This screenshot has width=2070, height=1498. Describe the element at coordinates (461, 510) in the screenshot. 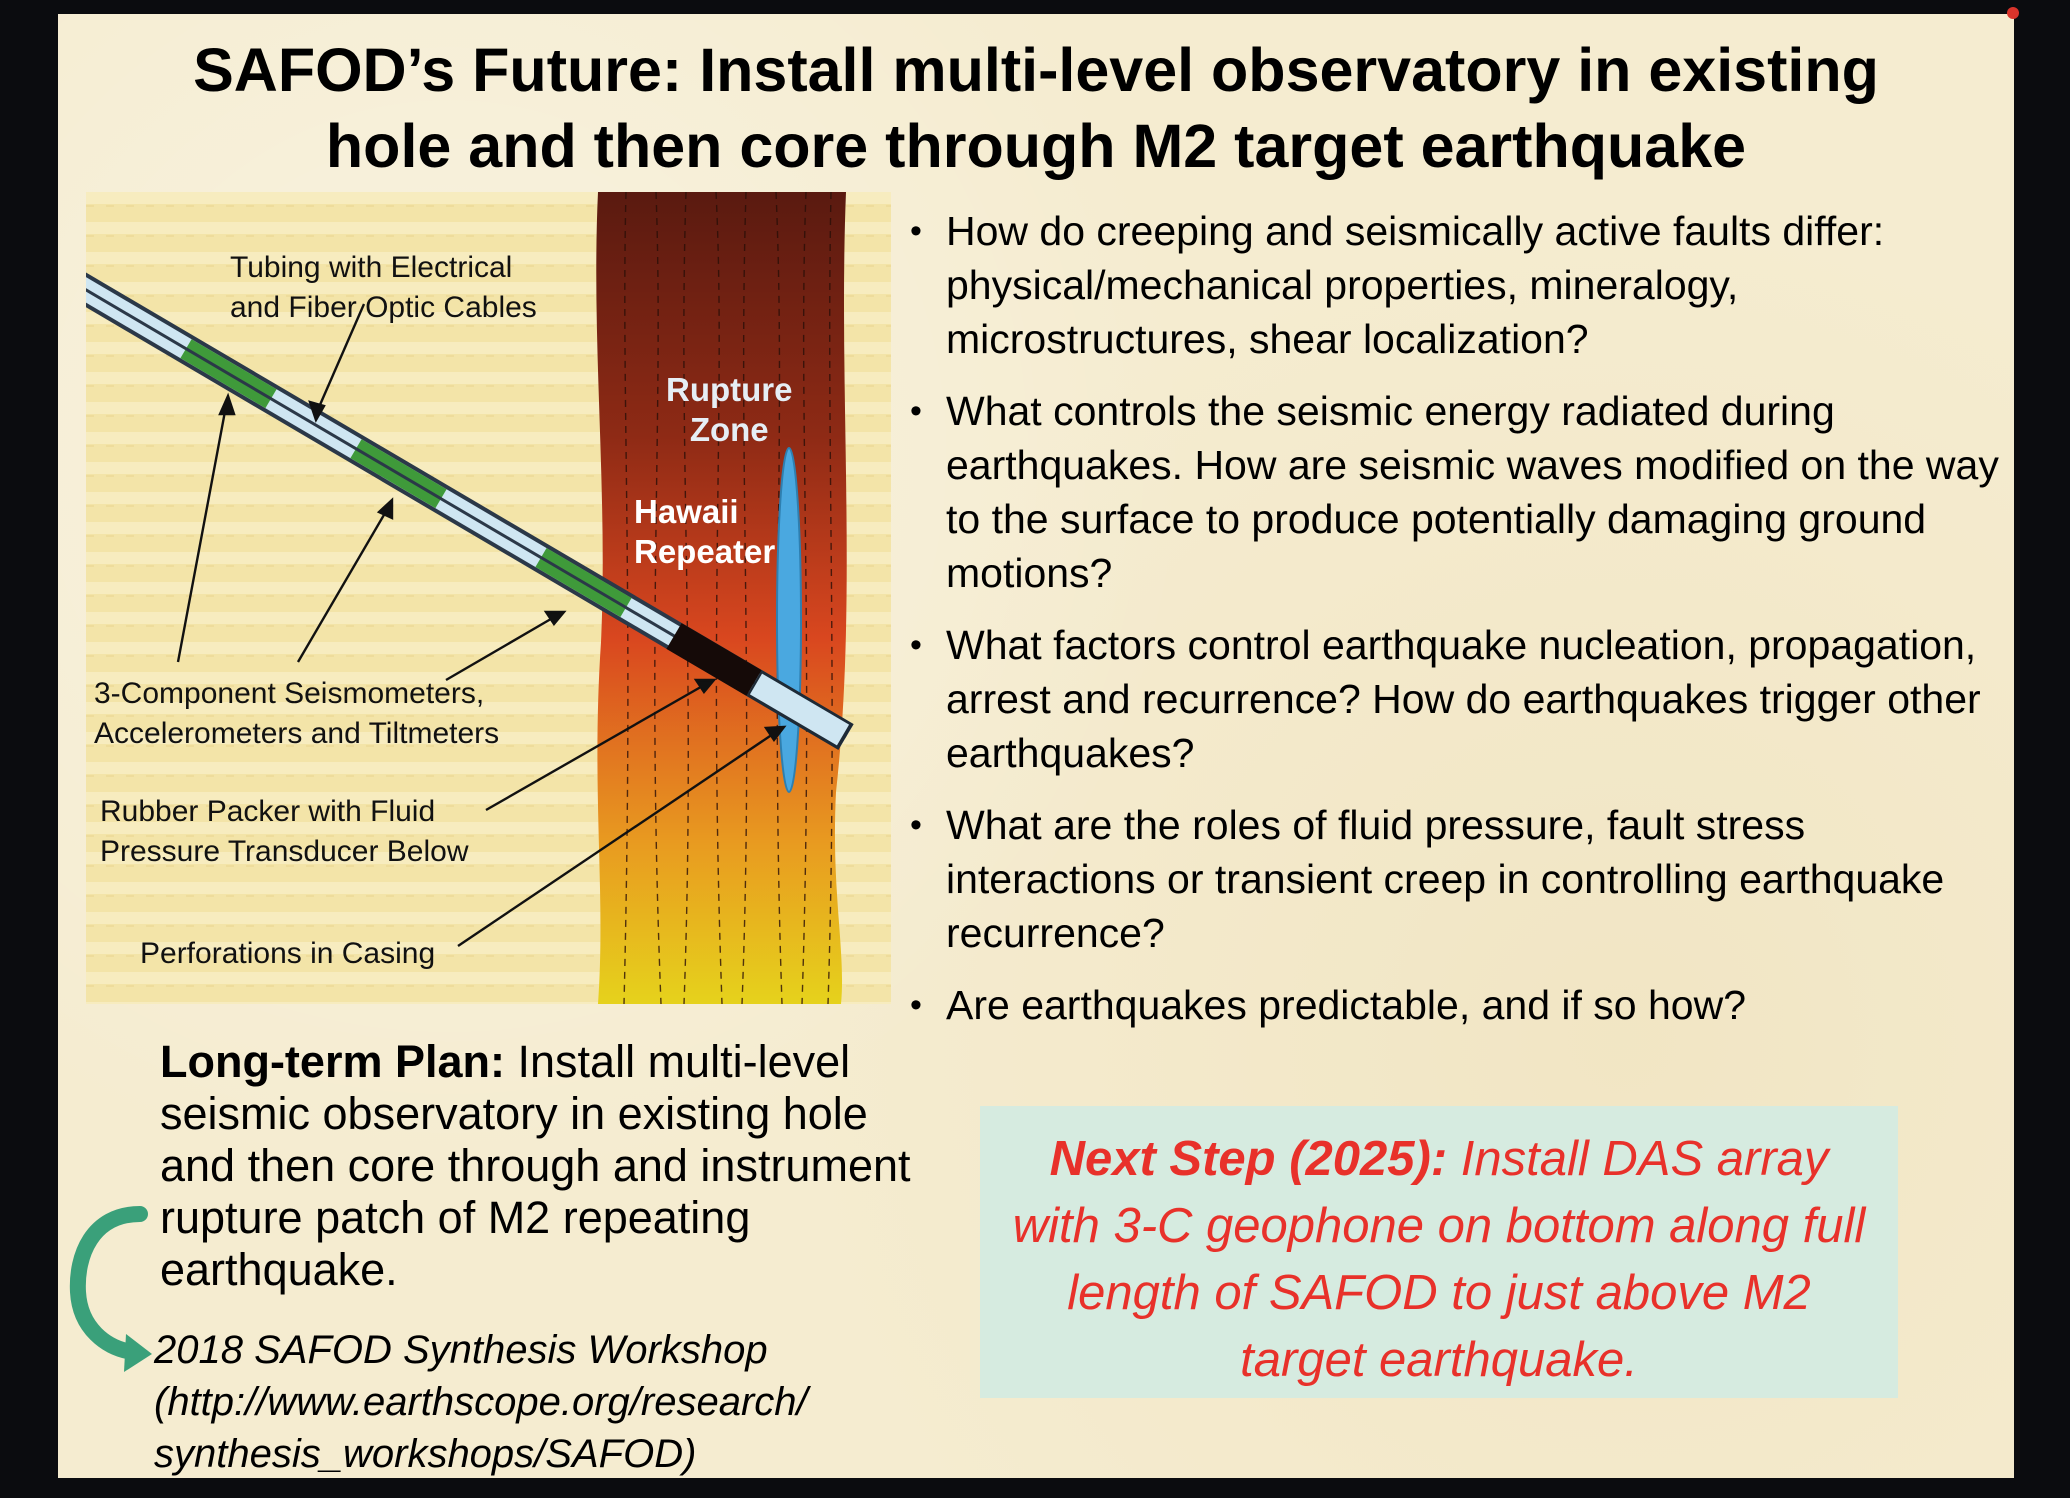

I see `borehole-tubing` at that location.